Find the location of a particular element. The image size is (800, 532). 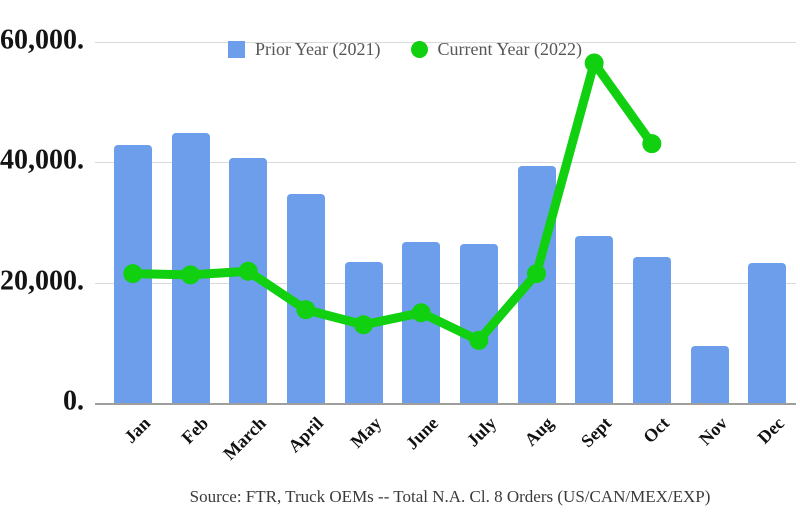

x-tick-label-aug: Aug is located at coordinates (539, 431).